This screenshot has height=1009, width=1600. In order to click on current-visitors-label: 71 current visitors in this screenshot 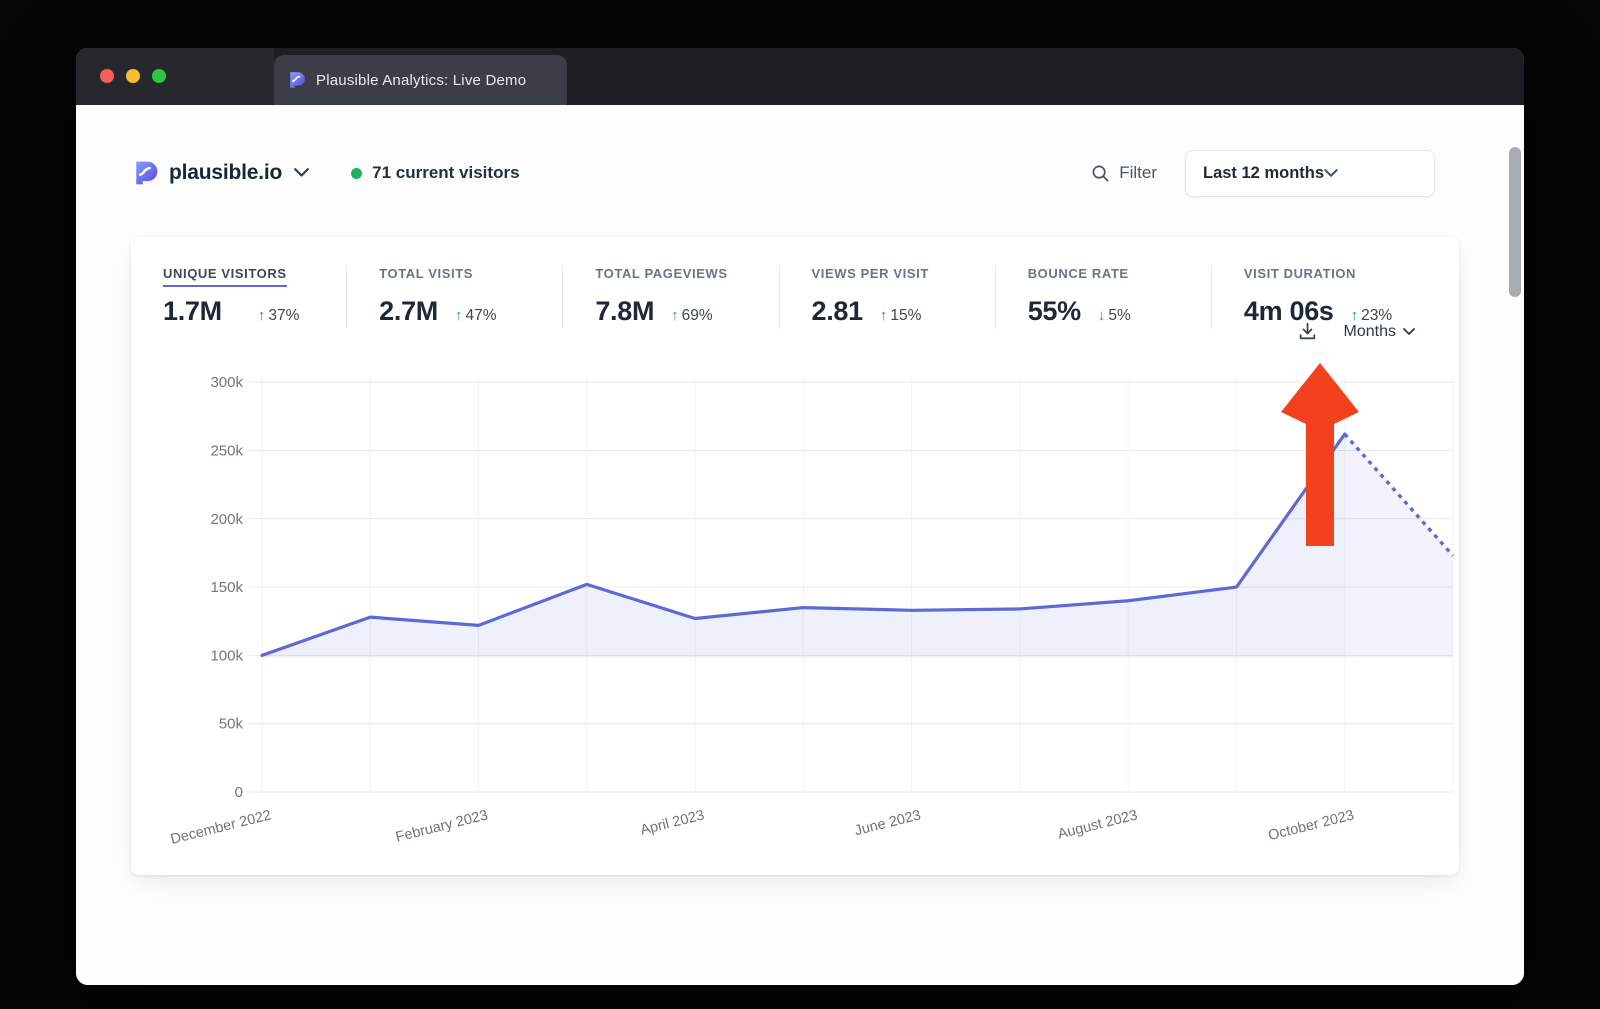, I will do `click(446, 172)`.